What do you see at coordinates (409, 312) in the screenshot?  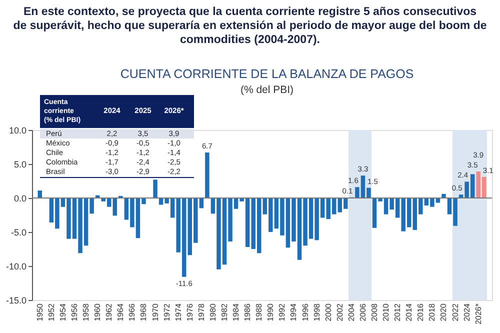 I see `x-tick-label: 2014` at bounding box center [409, 312].